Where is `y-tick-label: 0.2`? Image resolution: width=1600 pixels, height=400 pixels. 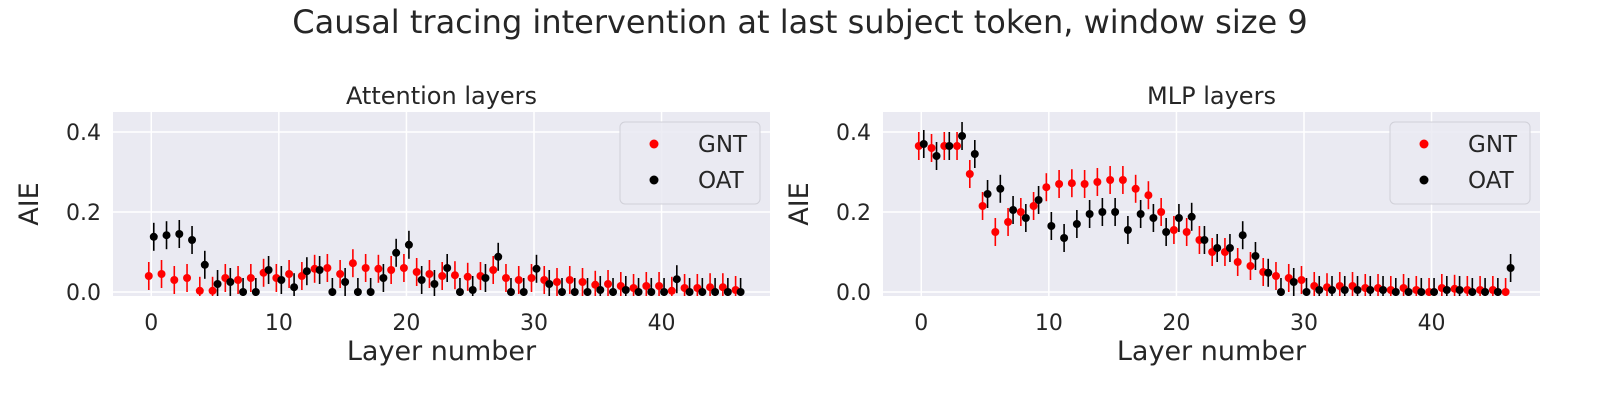
y-tick-label: 0.2 is located at coordinates (853, 213).